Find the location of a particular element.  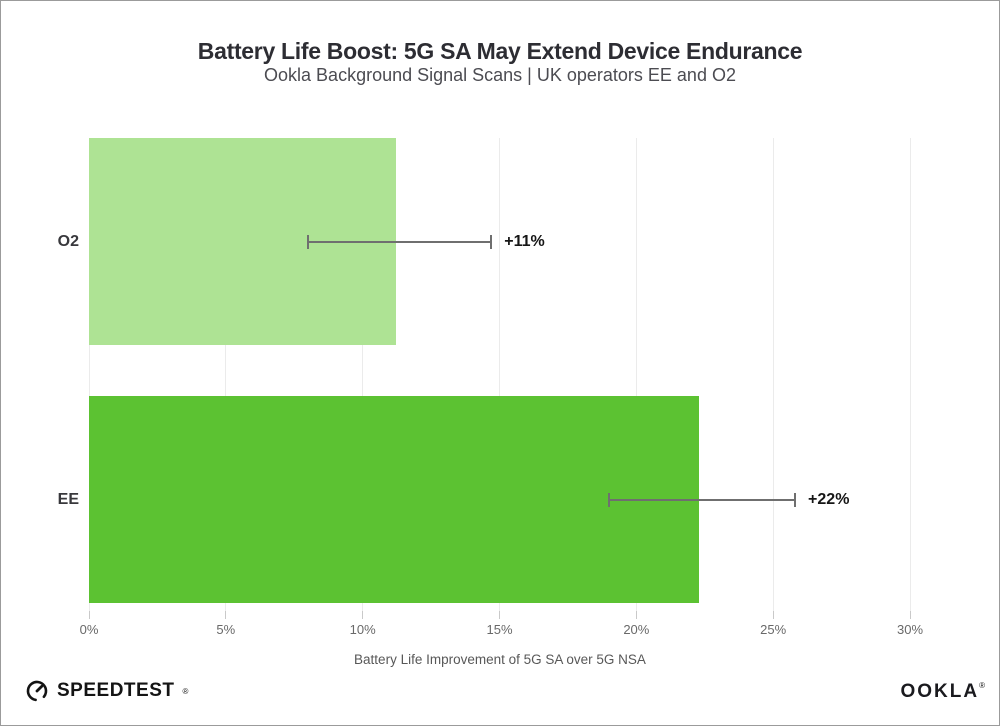

gridline-0% is located at coordinates (89, 374).